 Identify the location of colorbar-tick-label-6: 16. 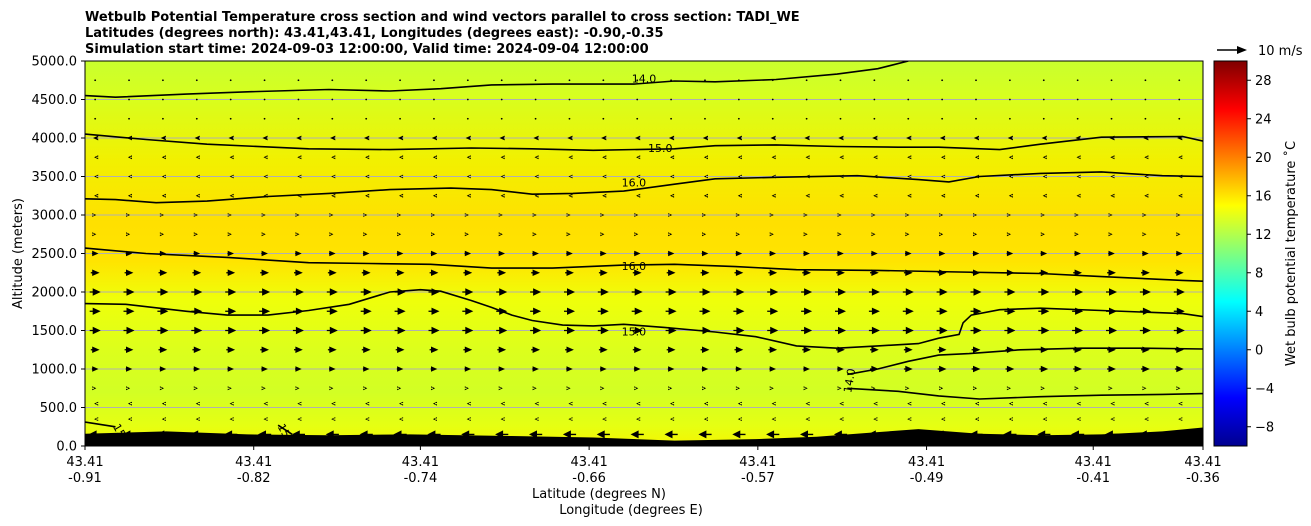
(1263, 196).